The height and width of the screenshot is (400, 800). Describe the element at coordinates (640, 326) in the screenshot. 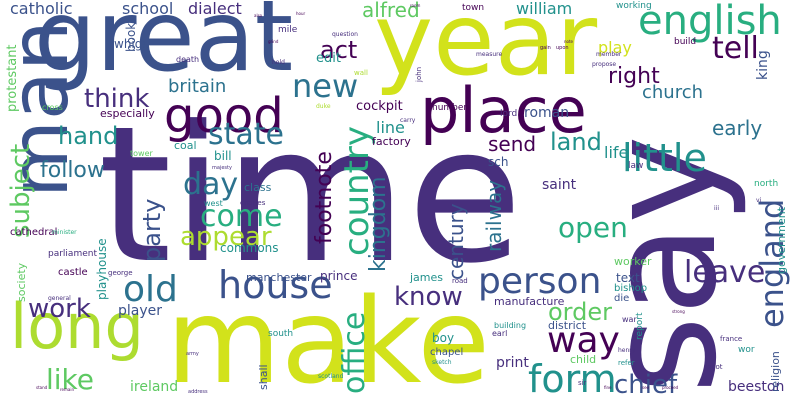

I see `word-report: report` at that location.